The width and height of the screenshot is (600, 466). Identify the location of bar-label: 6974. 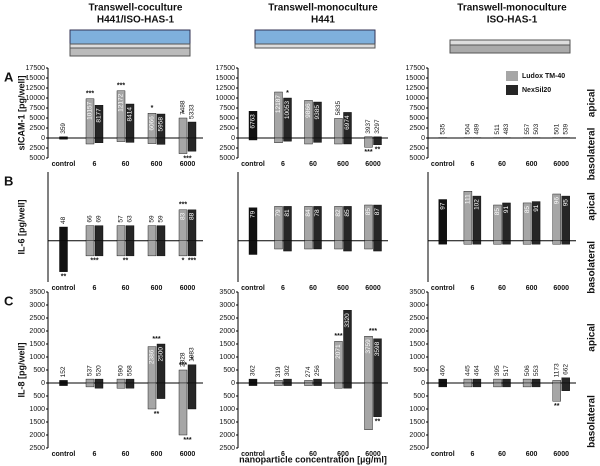
(347, 122).